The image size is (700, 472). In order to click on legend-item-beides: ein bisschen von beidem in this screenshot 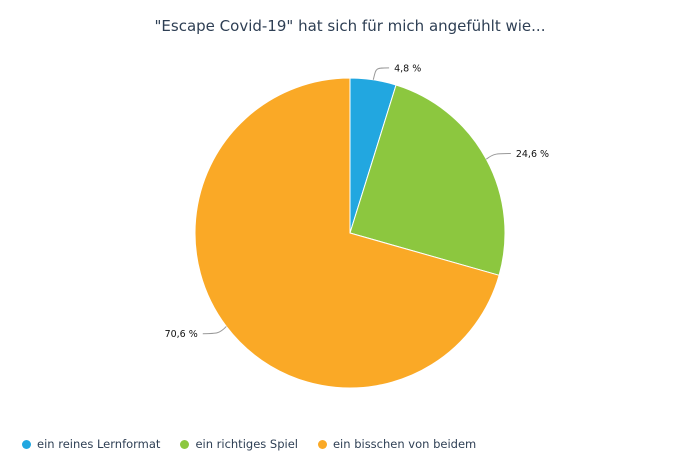, I will do `click(397, 444)`.